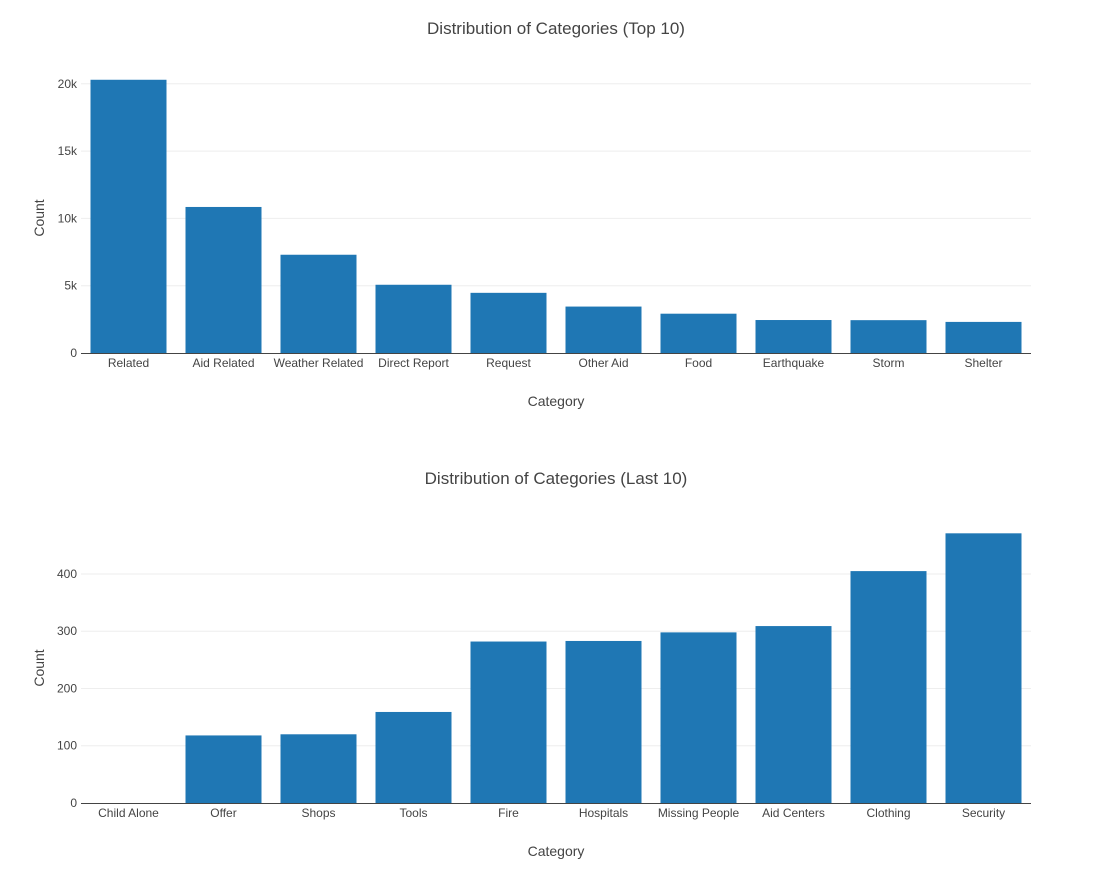 Image resolution: width=1113 pixels, height=889 pixels. I want to click on bar-request, so click(508, 322).